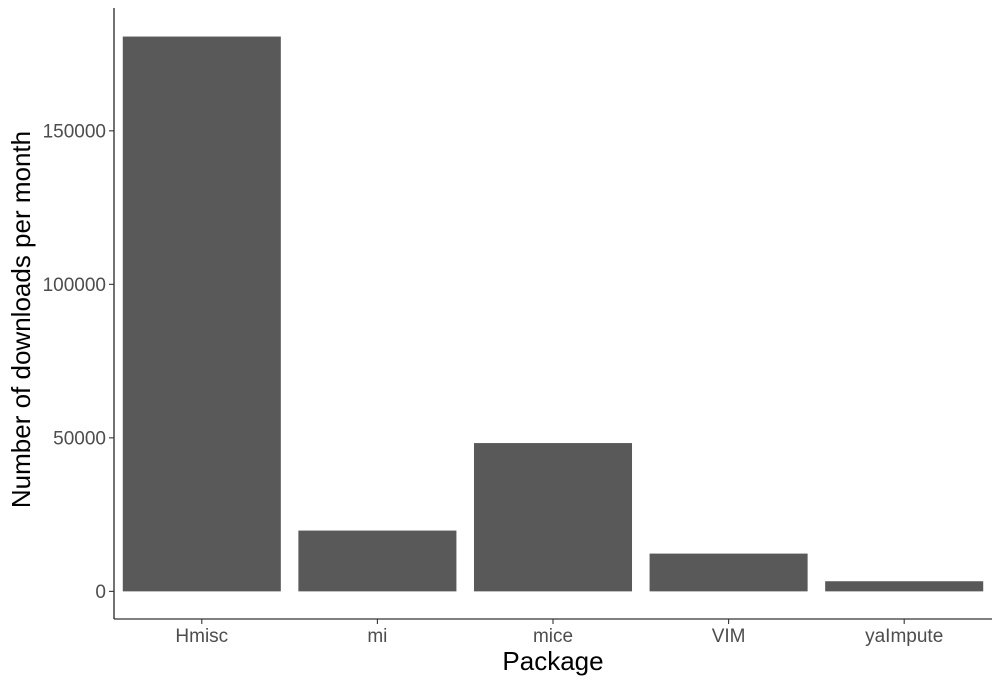 This screenshot has height=688, width=1000. What do you see at coordinates (100, 592) in the screenshot?
I see `y-tick-label: 0` at bounding box center [100, 592].